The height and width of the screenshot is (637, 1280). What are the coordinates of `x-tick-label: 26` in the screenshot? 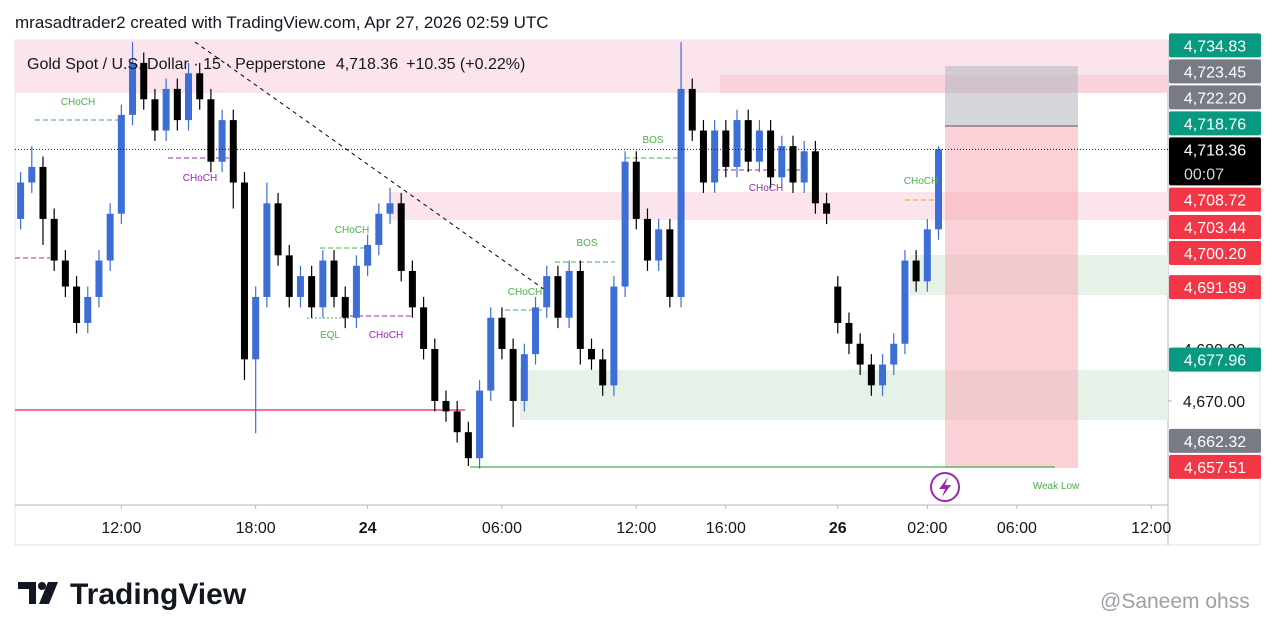 It's located at (838, 528).